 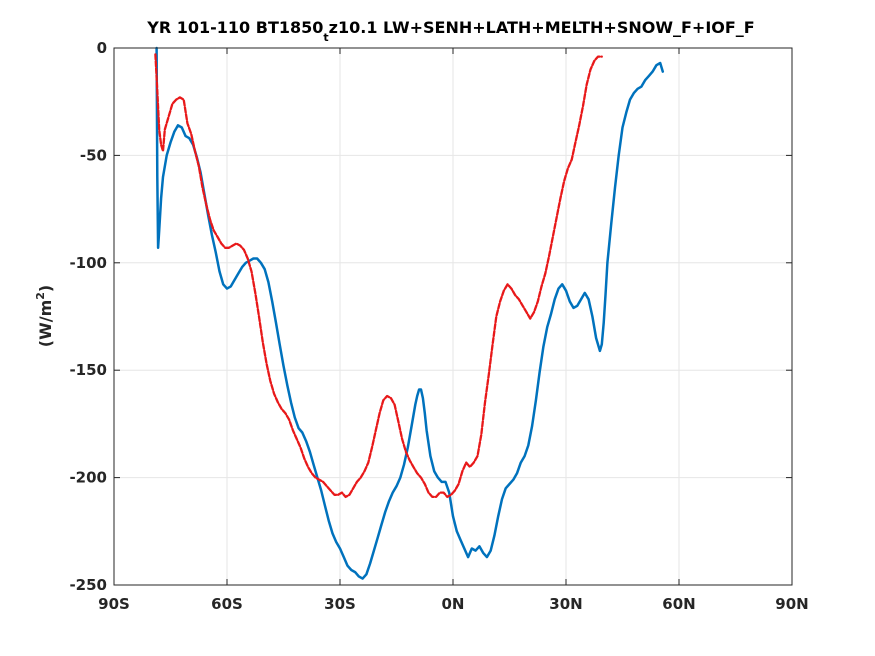 What do you see at coordinates (234, 27) in the screenshot?
I see `chart-title-main: YR 101-110 BT1850` at bounding box center [234, 27].